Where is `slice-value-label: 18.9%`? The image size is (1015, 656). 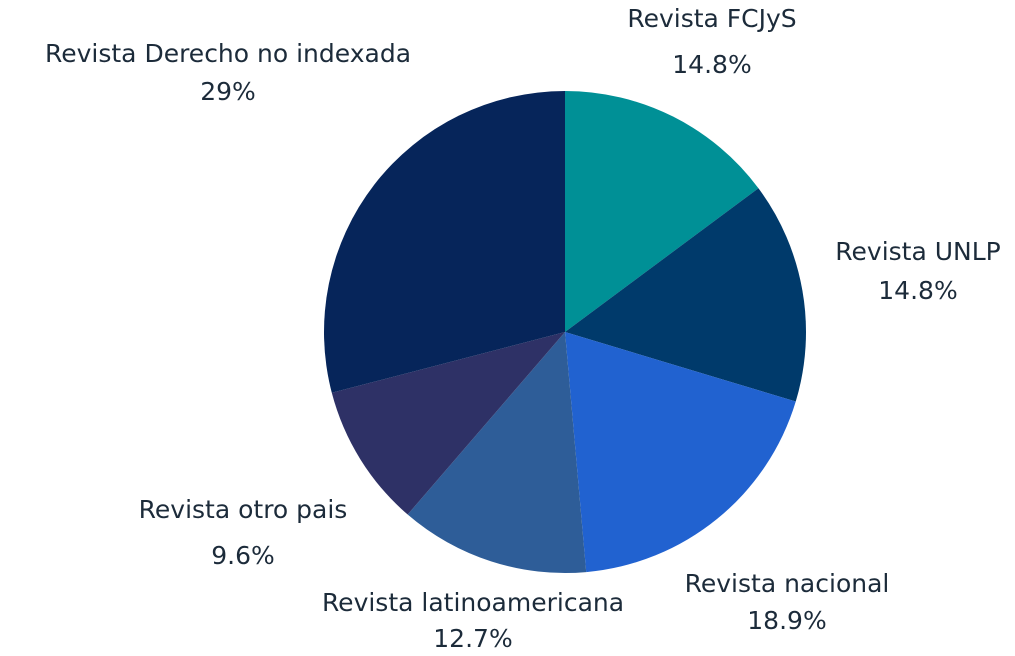 slice-value-label: 18.9% is located at coordinates (786, 620).